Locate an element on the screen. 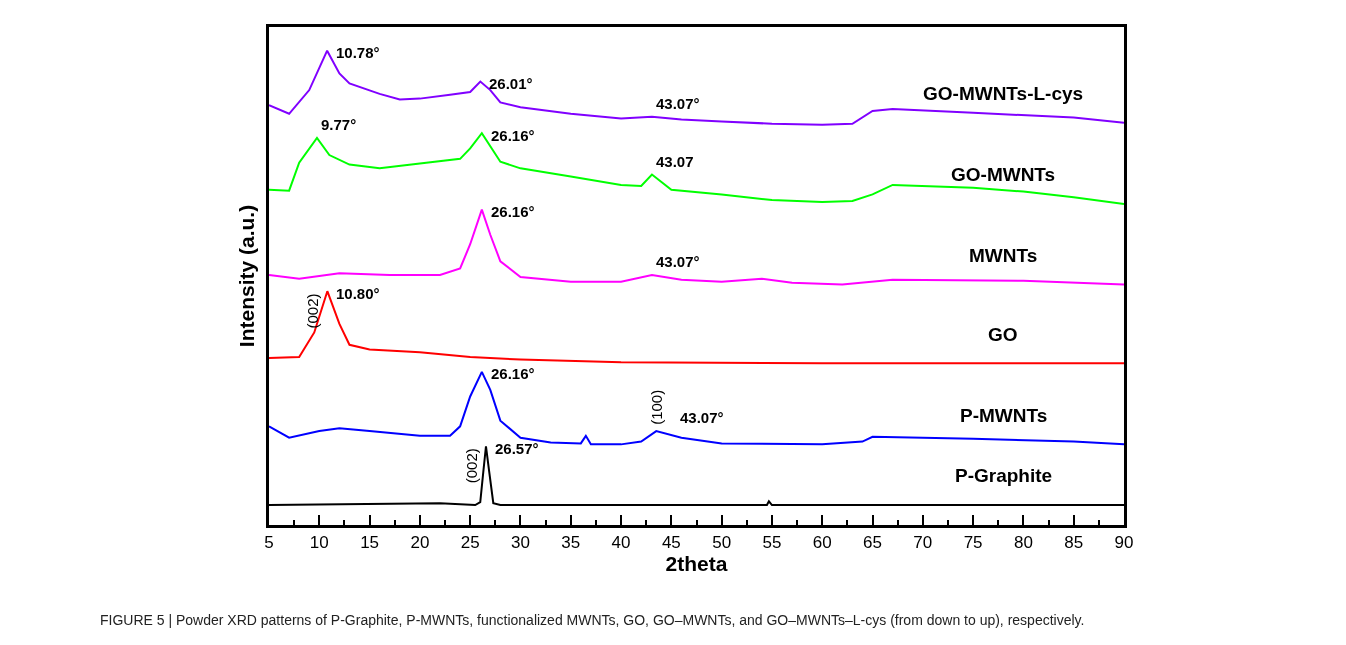  annotation: (100) is located at coordinates (656, 407).